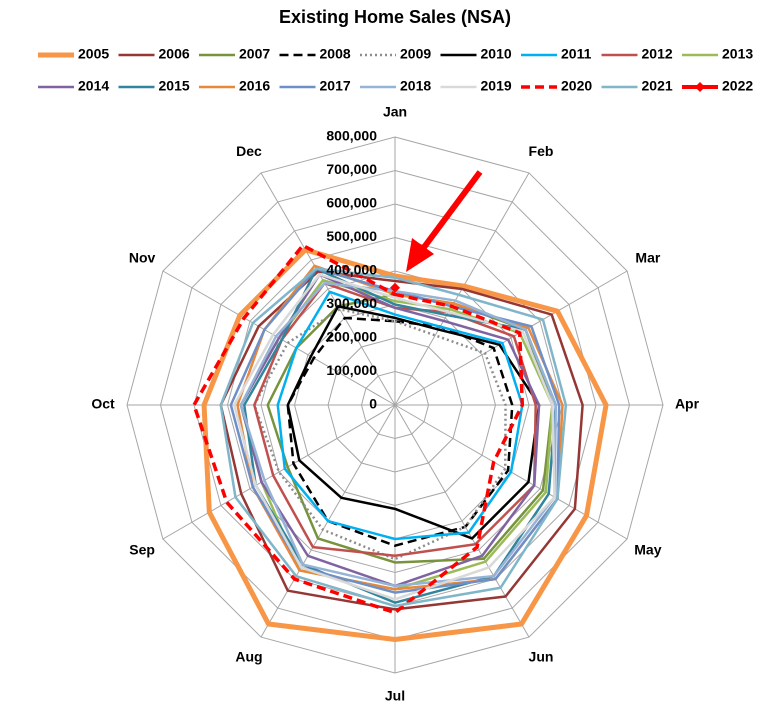  What do you see at coordinates (142, 550) in the screenshot?
I see `category-label: Sep` at bounding box center [142, 550].